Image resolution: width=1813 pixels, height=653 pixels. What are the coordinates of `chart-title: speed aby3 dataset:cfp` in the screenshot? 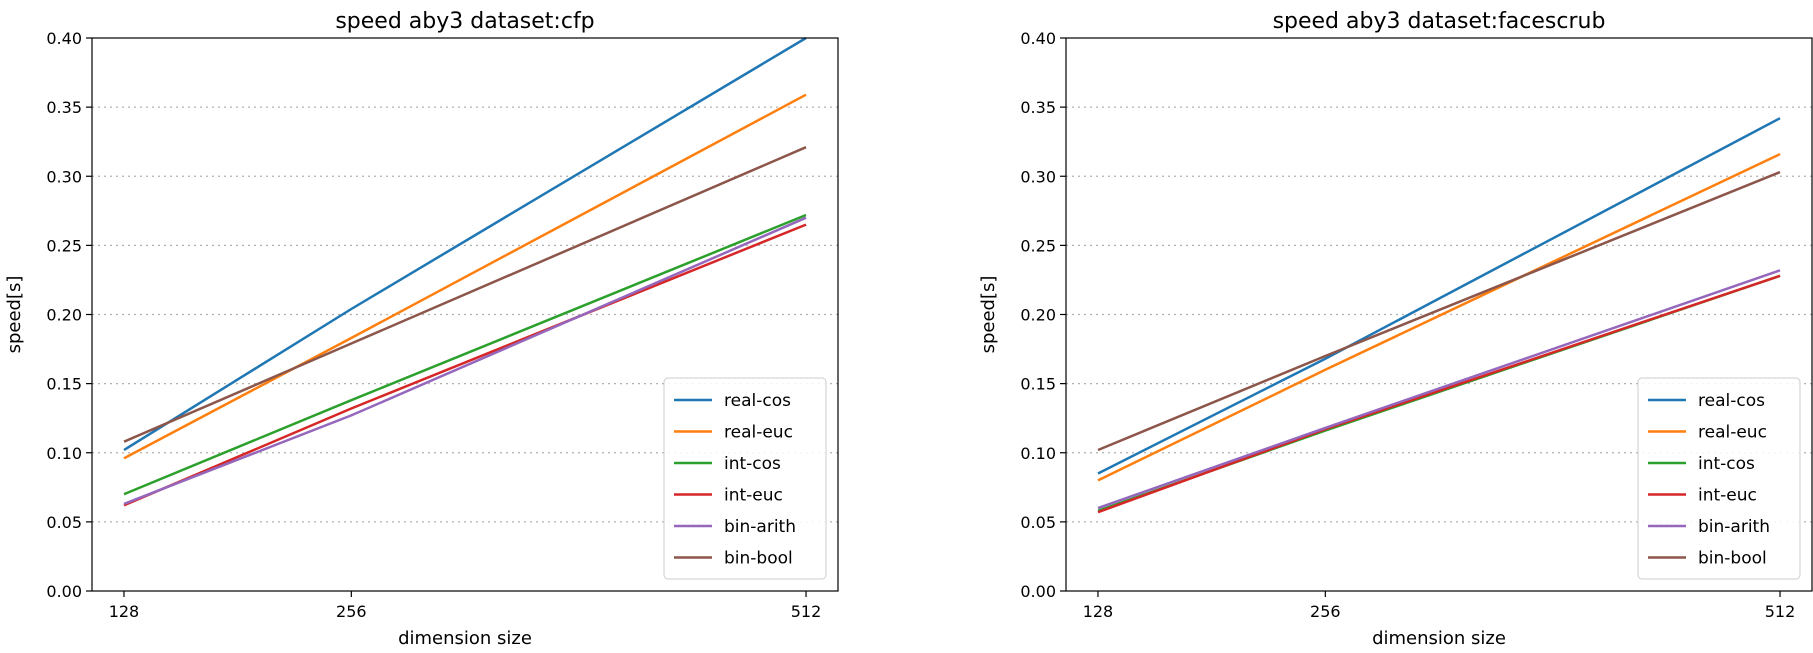 It's located at (464, 21).